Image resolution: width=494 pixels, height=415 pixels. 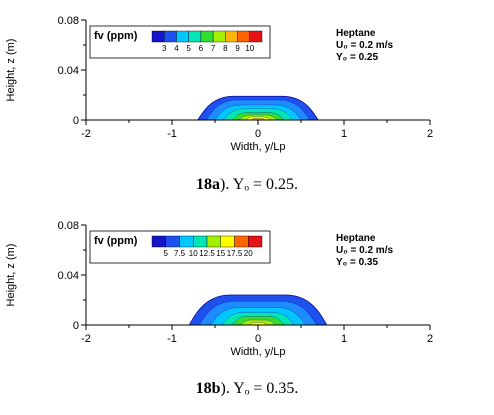 What do you see at coordinates (257, 352) in the screenshot?
I see `chart1-x-axis-label: Width, y/Lp` at bounding box center [257, 352].